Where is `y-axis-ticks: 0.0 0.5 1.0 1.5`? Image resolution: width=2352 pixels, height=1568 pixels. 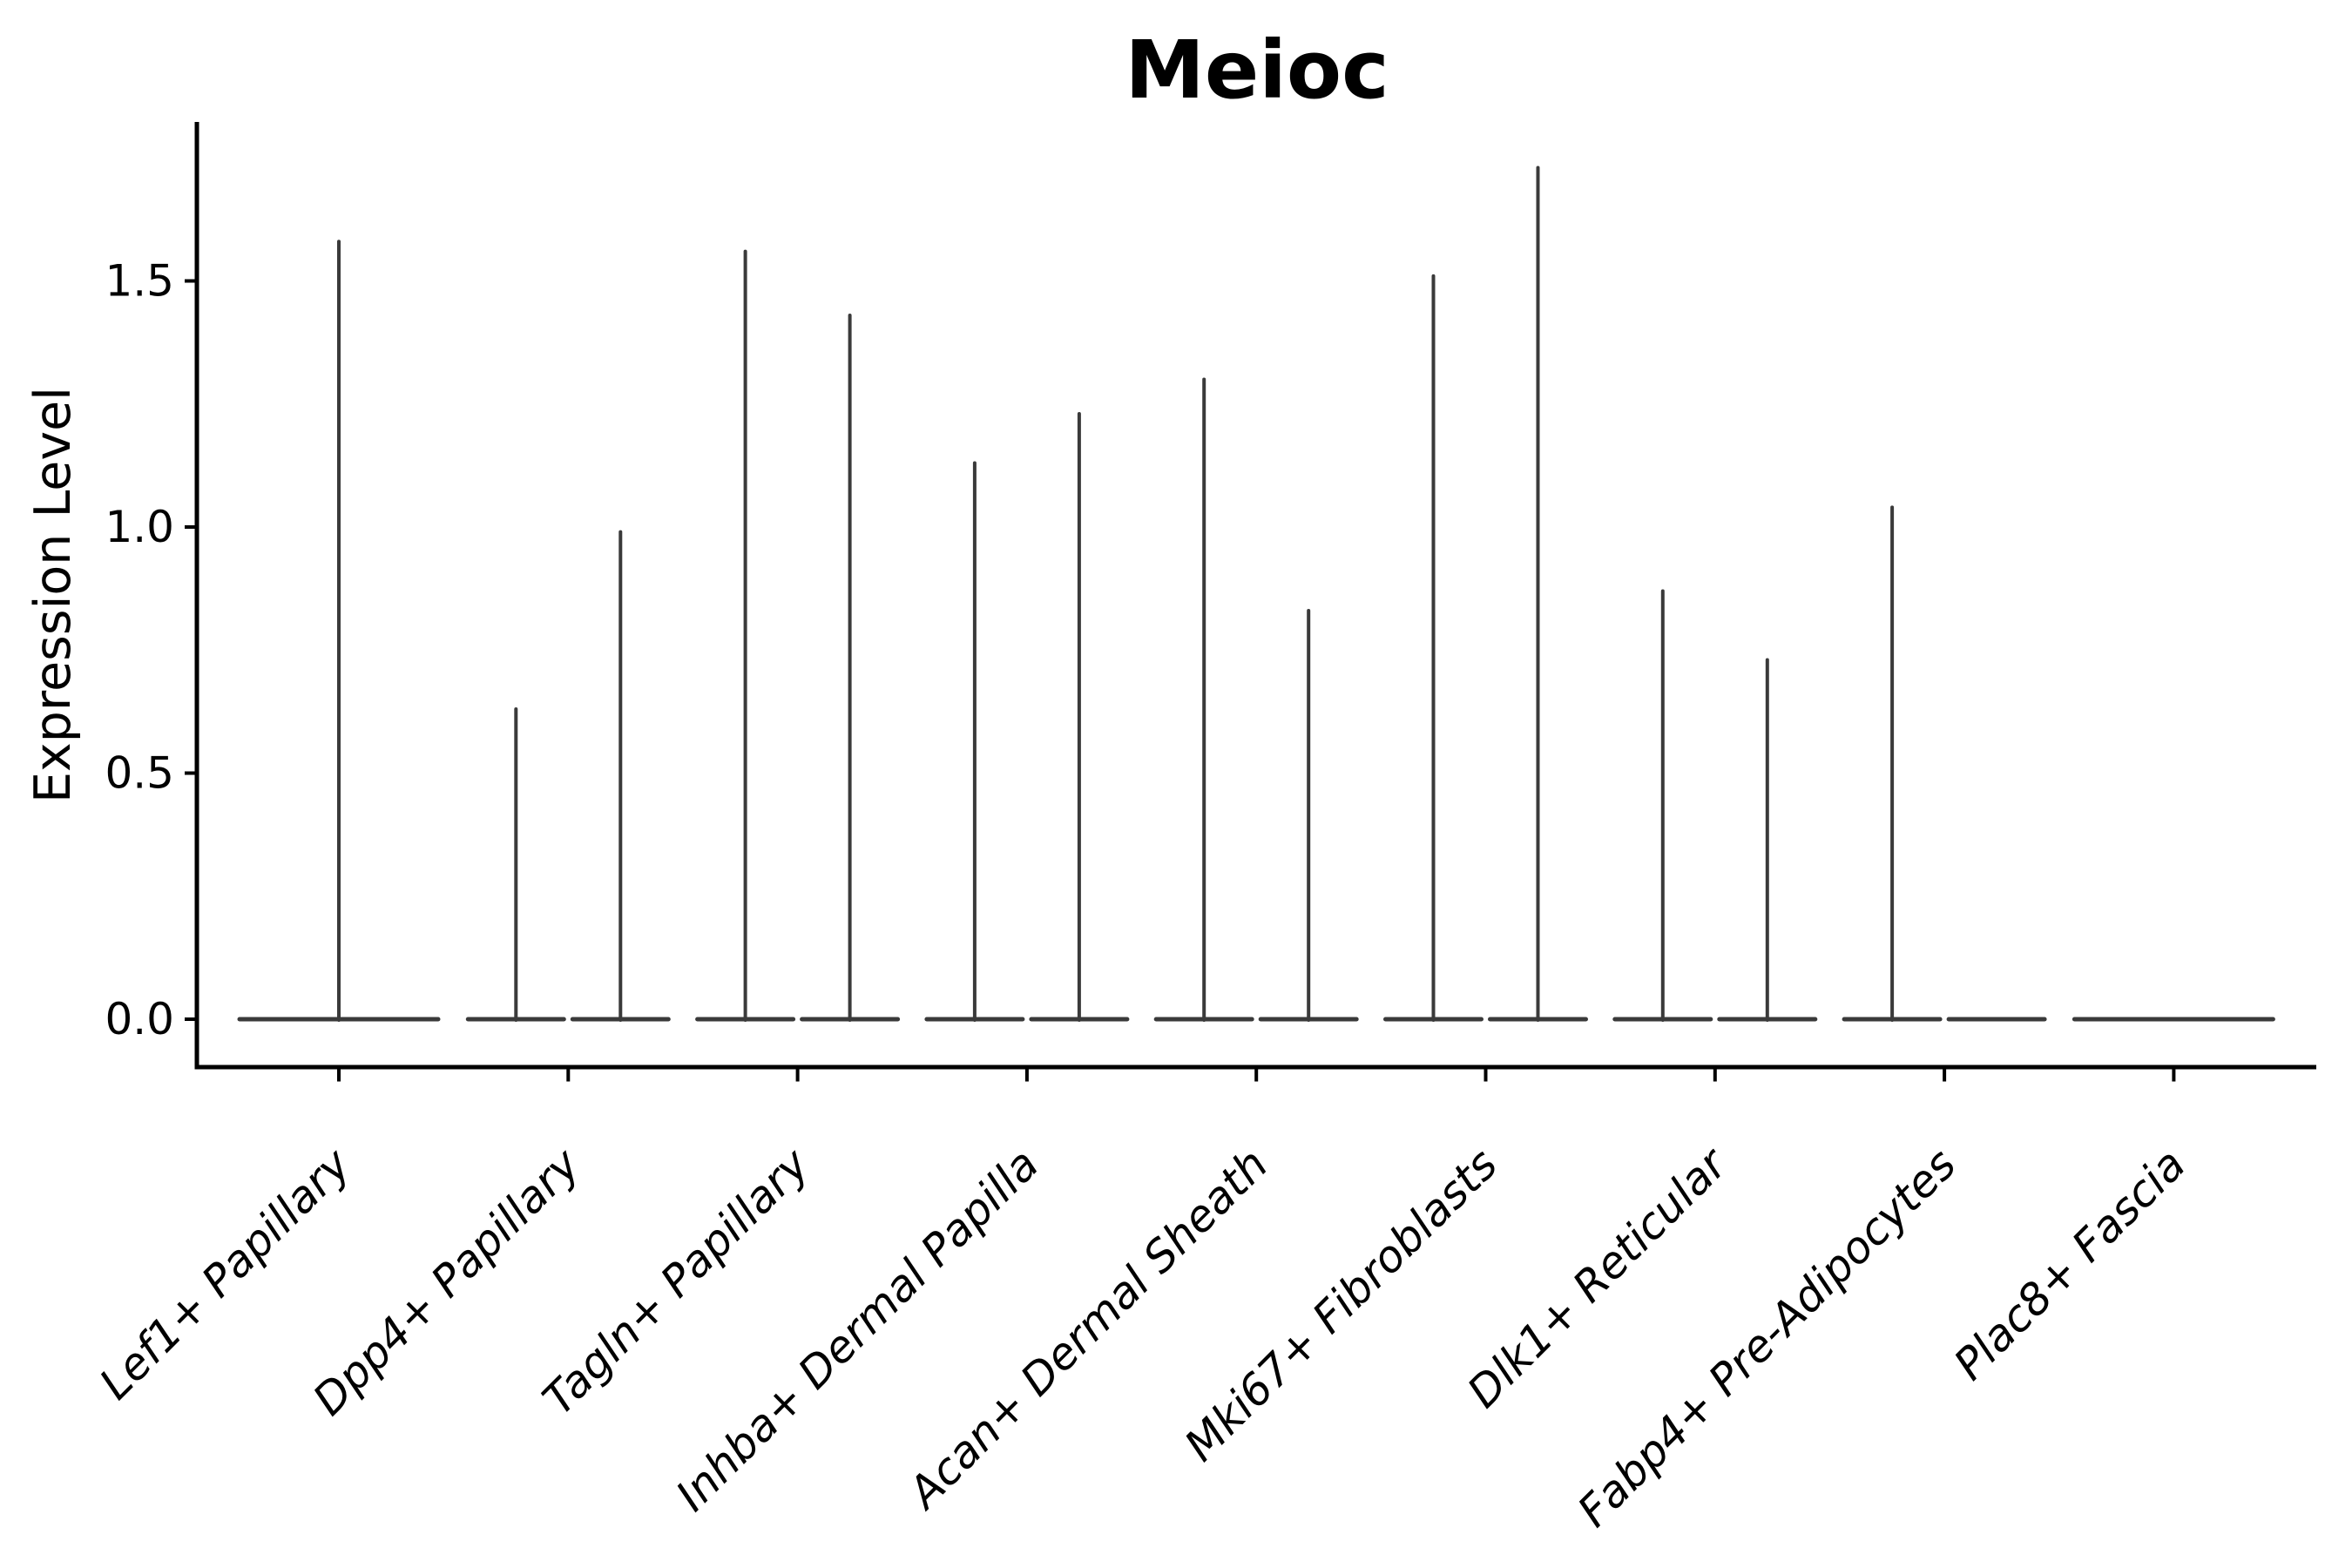 y-axis-ticks: 0.0 0.5 1.0 1.5 is located at coordinates (150, 650).